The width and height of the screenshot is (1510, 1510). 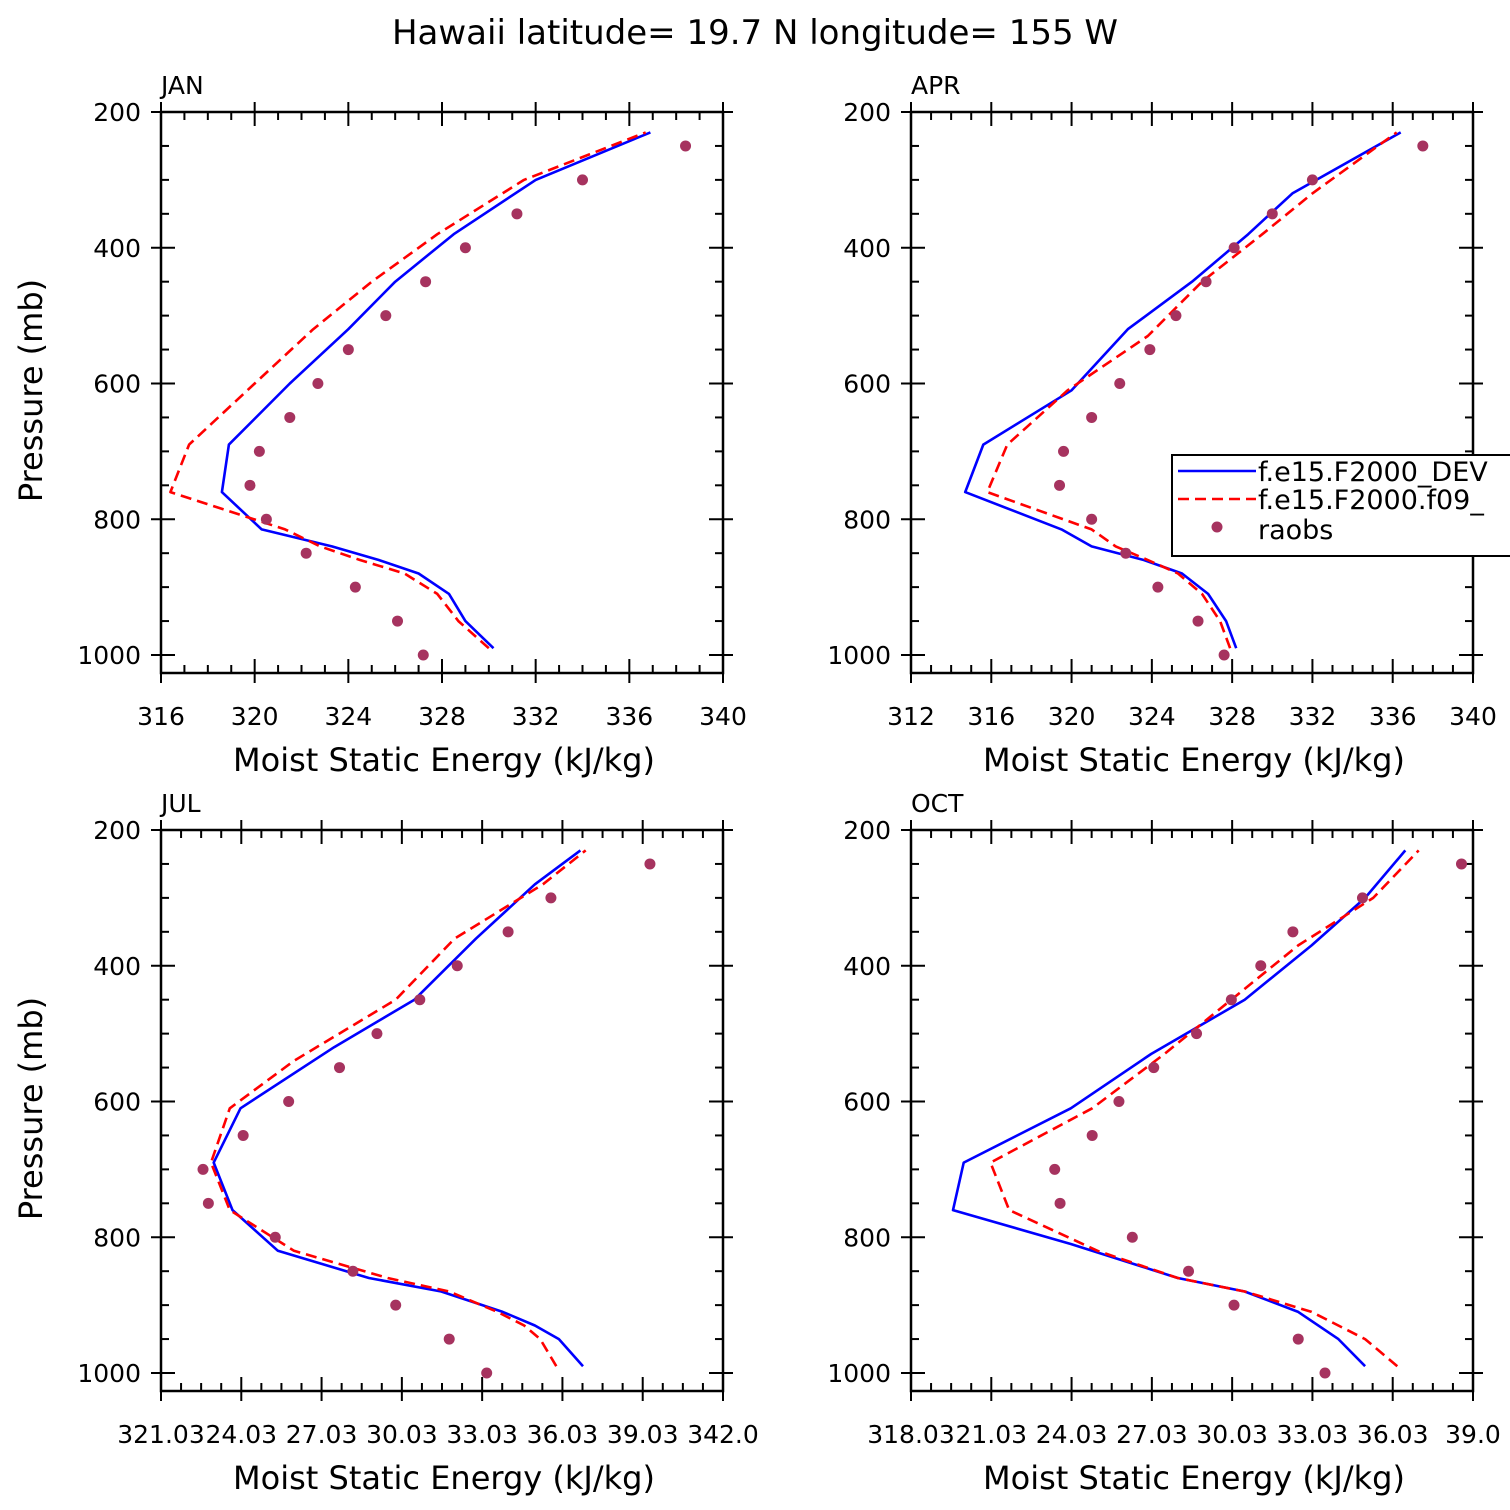 I want to click on x-tick-label: 30.03, so click(x=402, y=1434).